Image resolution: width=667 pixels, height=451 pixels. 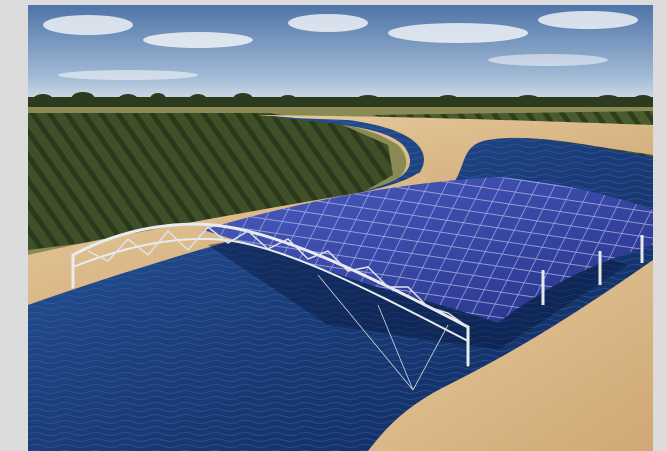 What do you see at coordinates (340, 45) in the screenshot?
I see `clouds` at bounding box center [340, 45].